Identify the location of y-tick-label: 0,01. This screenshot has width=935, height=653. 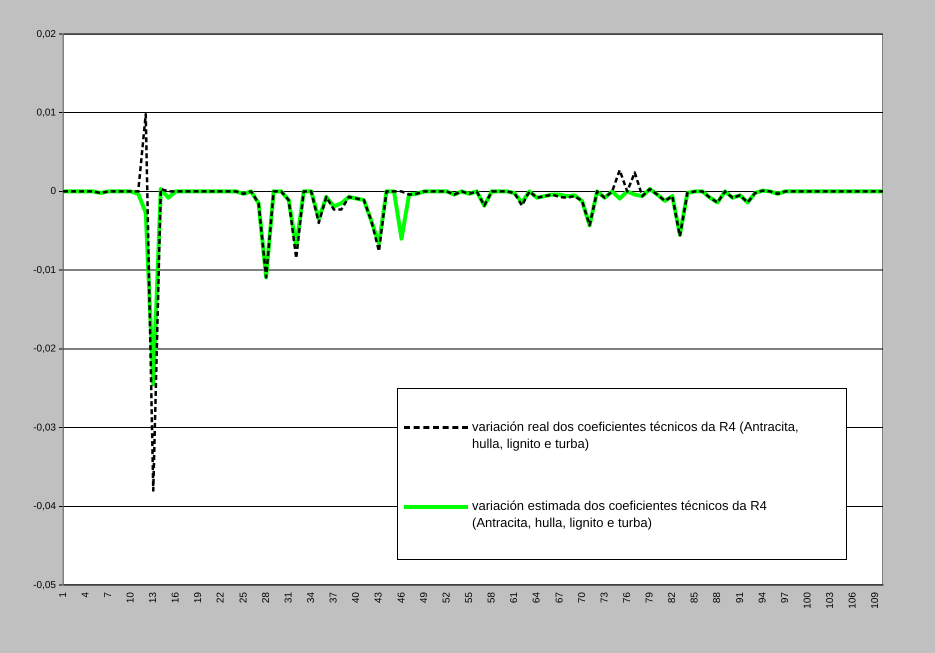
(46, 112).